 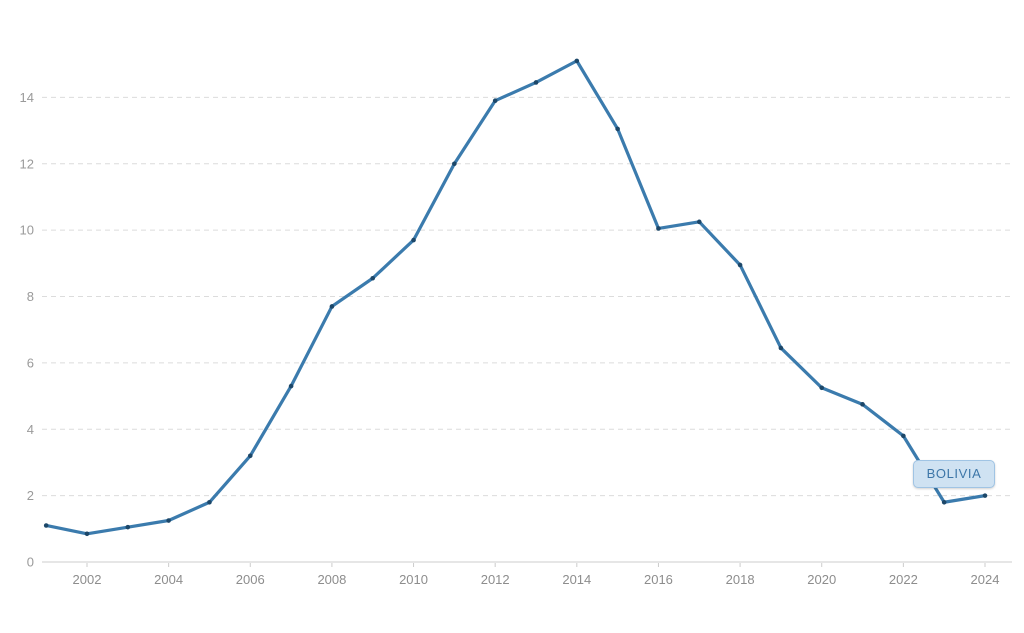 I want to click on x-axis-tick-label: 2016, so click(x=658, y=579).